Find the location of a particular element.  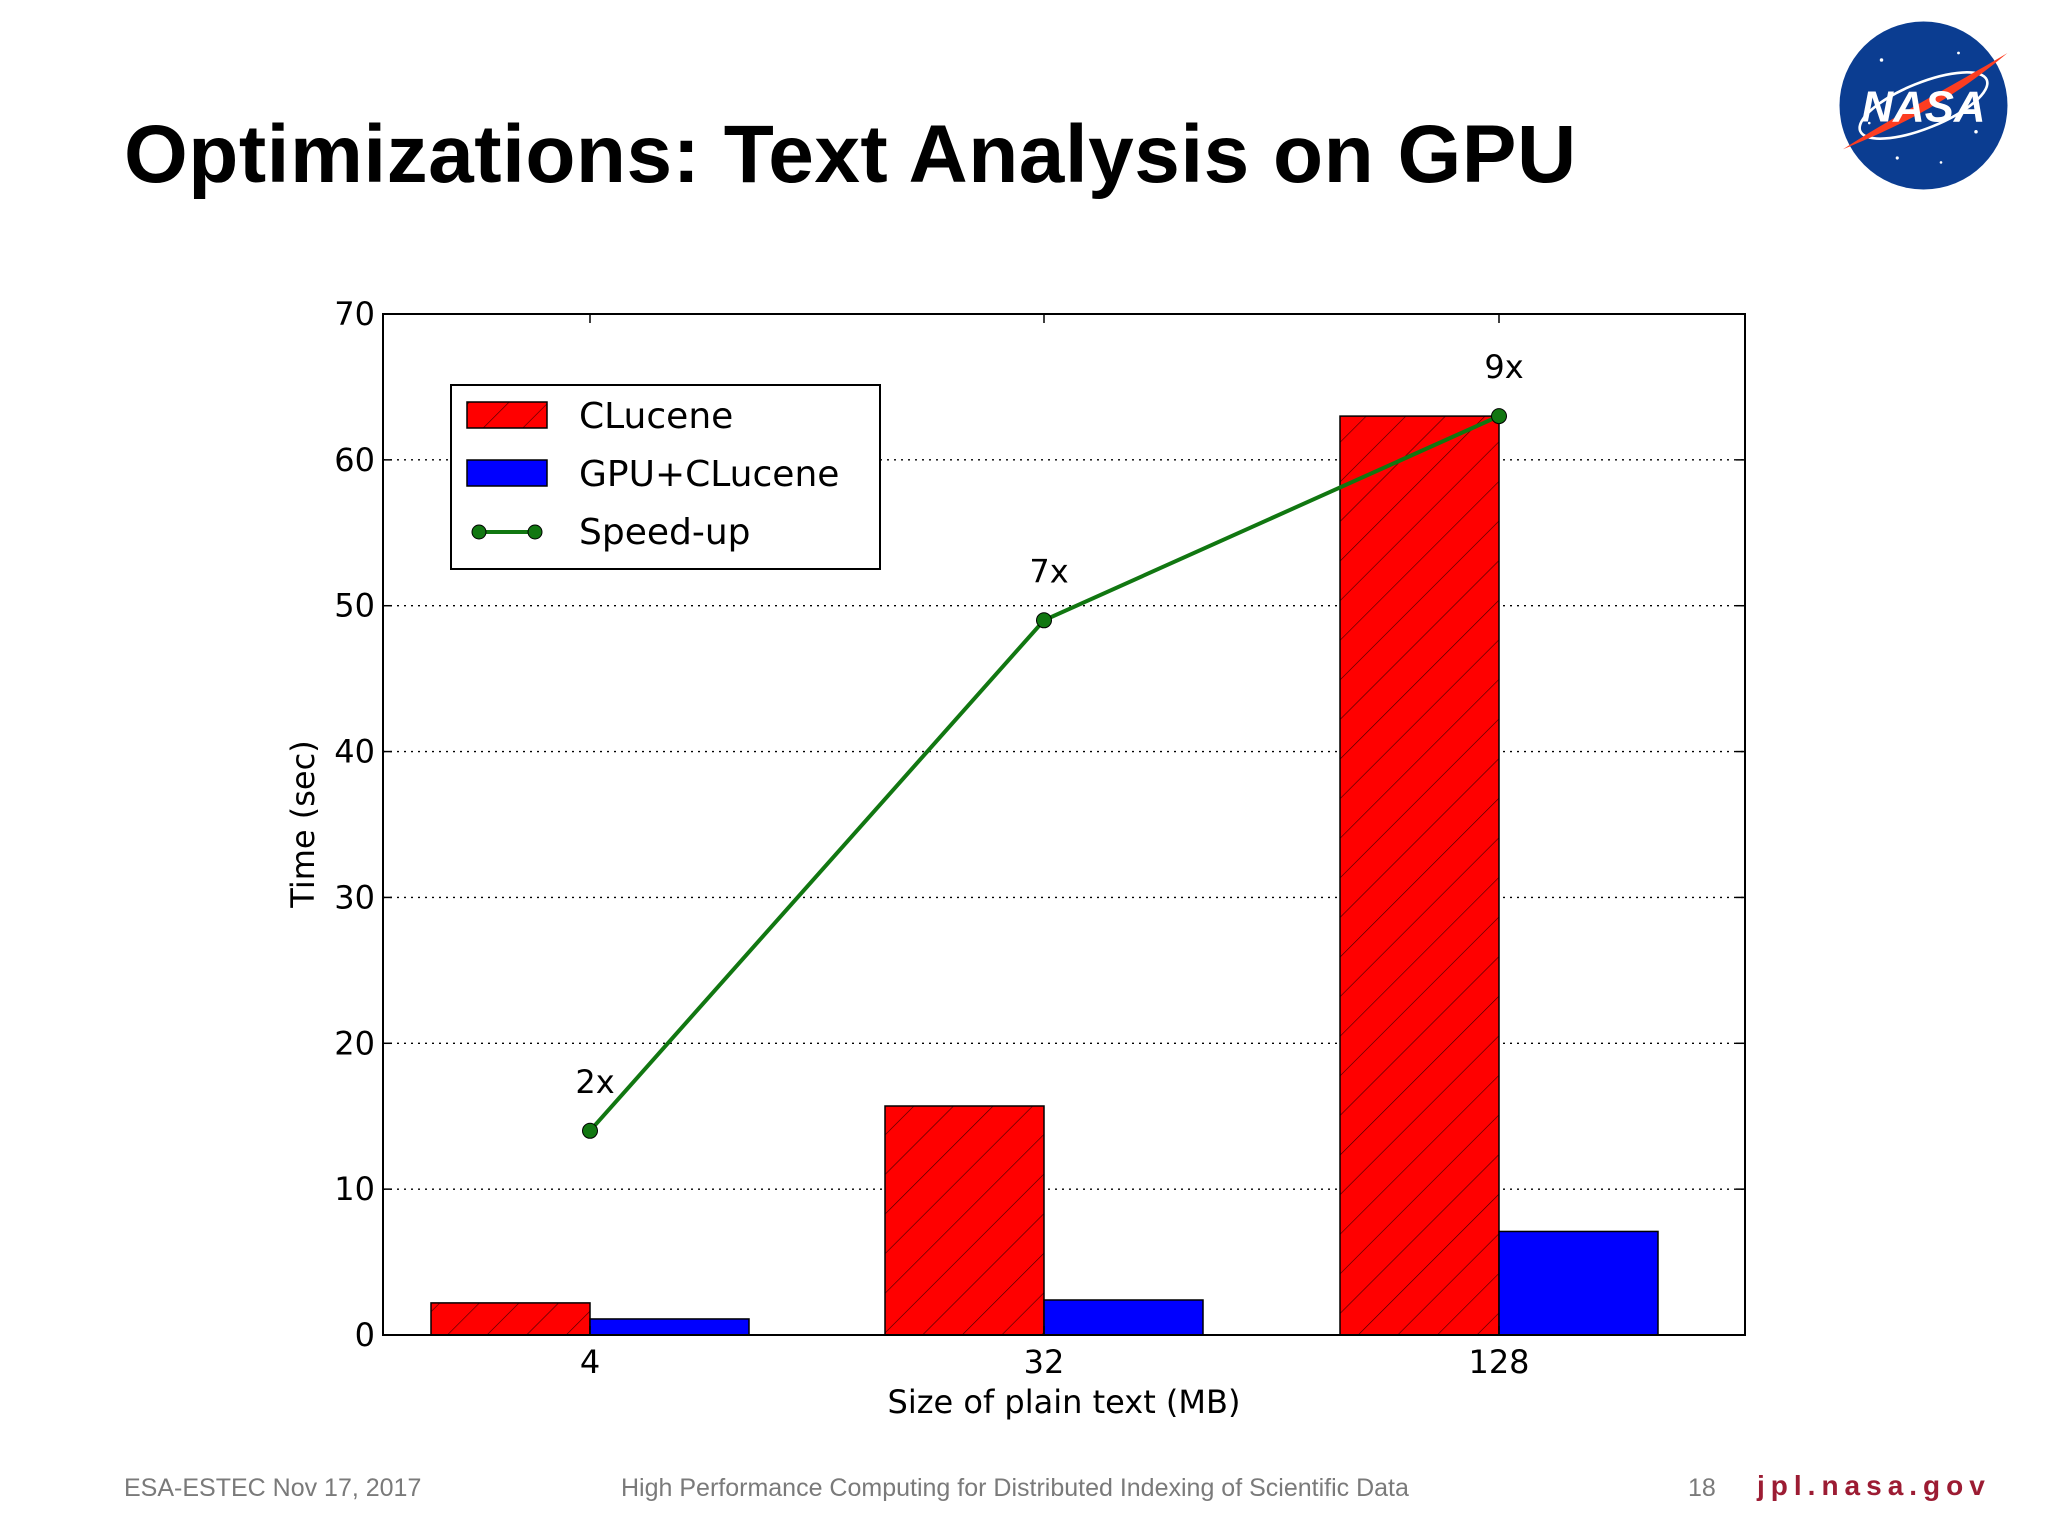

legend: CLucene GPU+CLucene Speed-up is located at coordinates (665, 477).